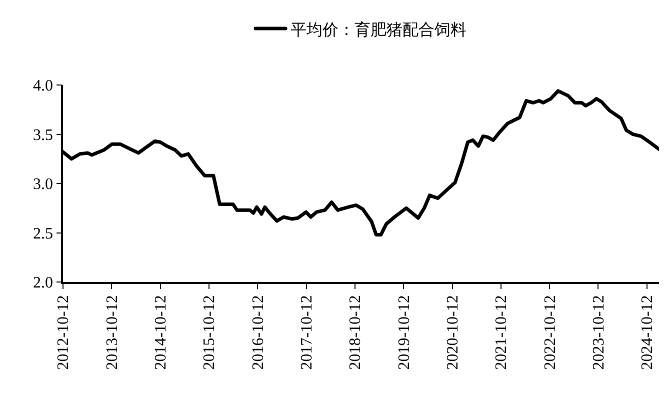 The height and width of the screenshot is (405, 672). What do you see at coordinates (43, 135) in the screenshot?
I see `y-tick-label: 3.5` at bounding box center [43, 135].